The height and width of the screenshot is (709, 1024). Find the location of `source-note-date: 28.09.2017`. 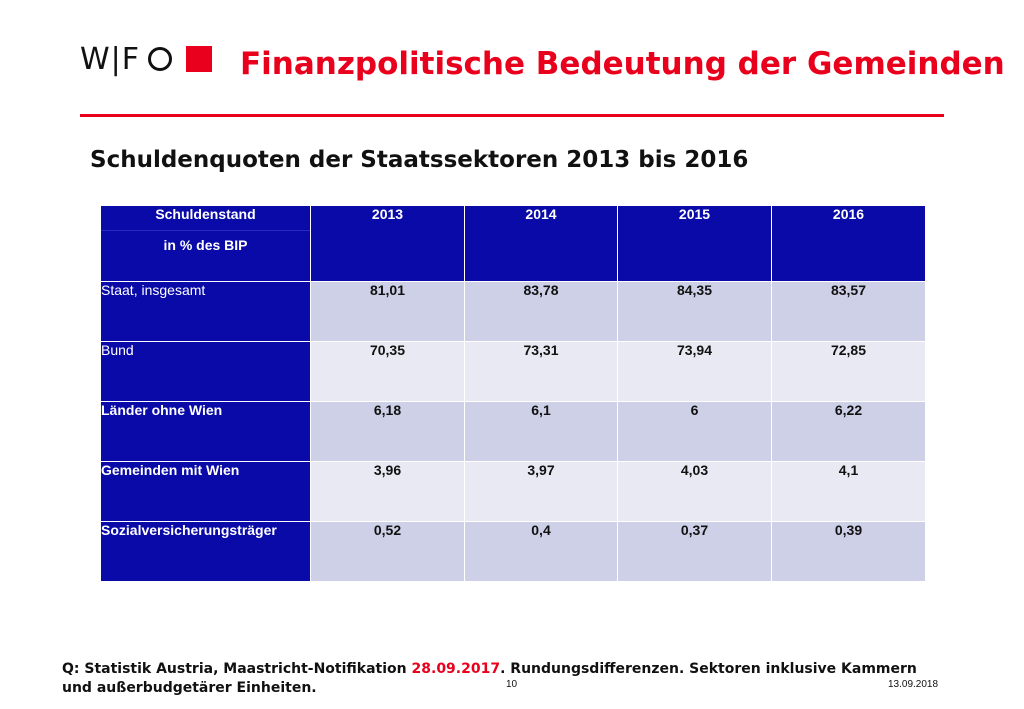

source-note-date: 28.09.2017 is located at coordinates (456, 669).